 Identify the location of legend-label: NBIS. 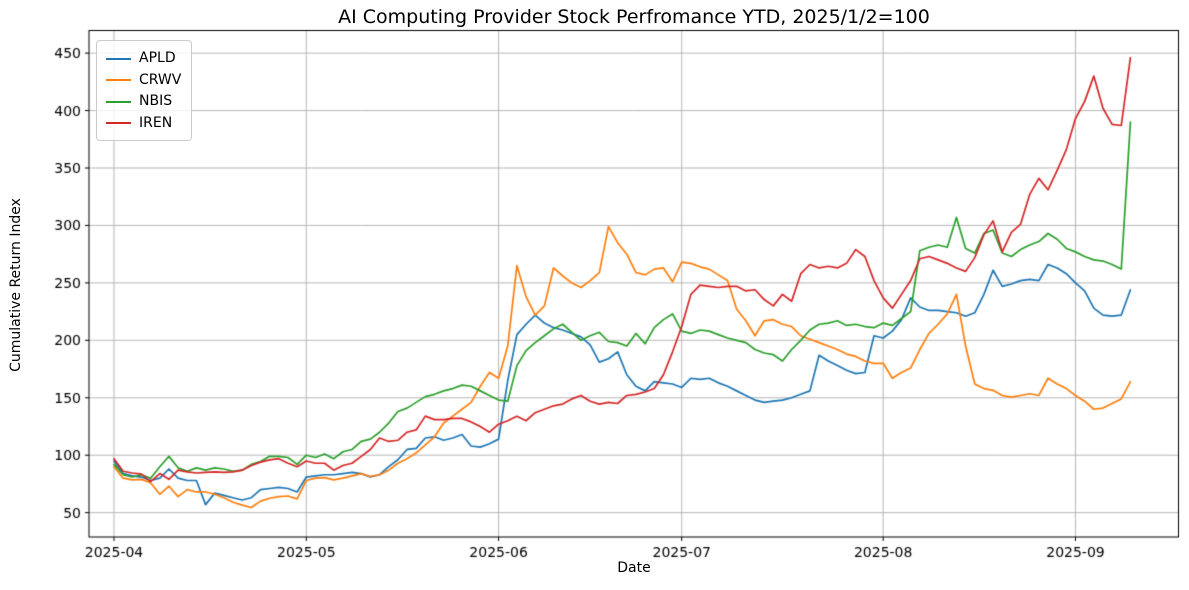
(156, 101).